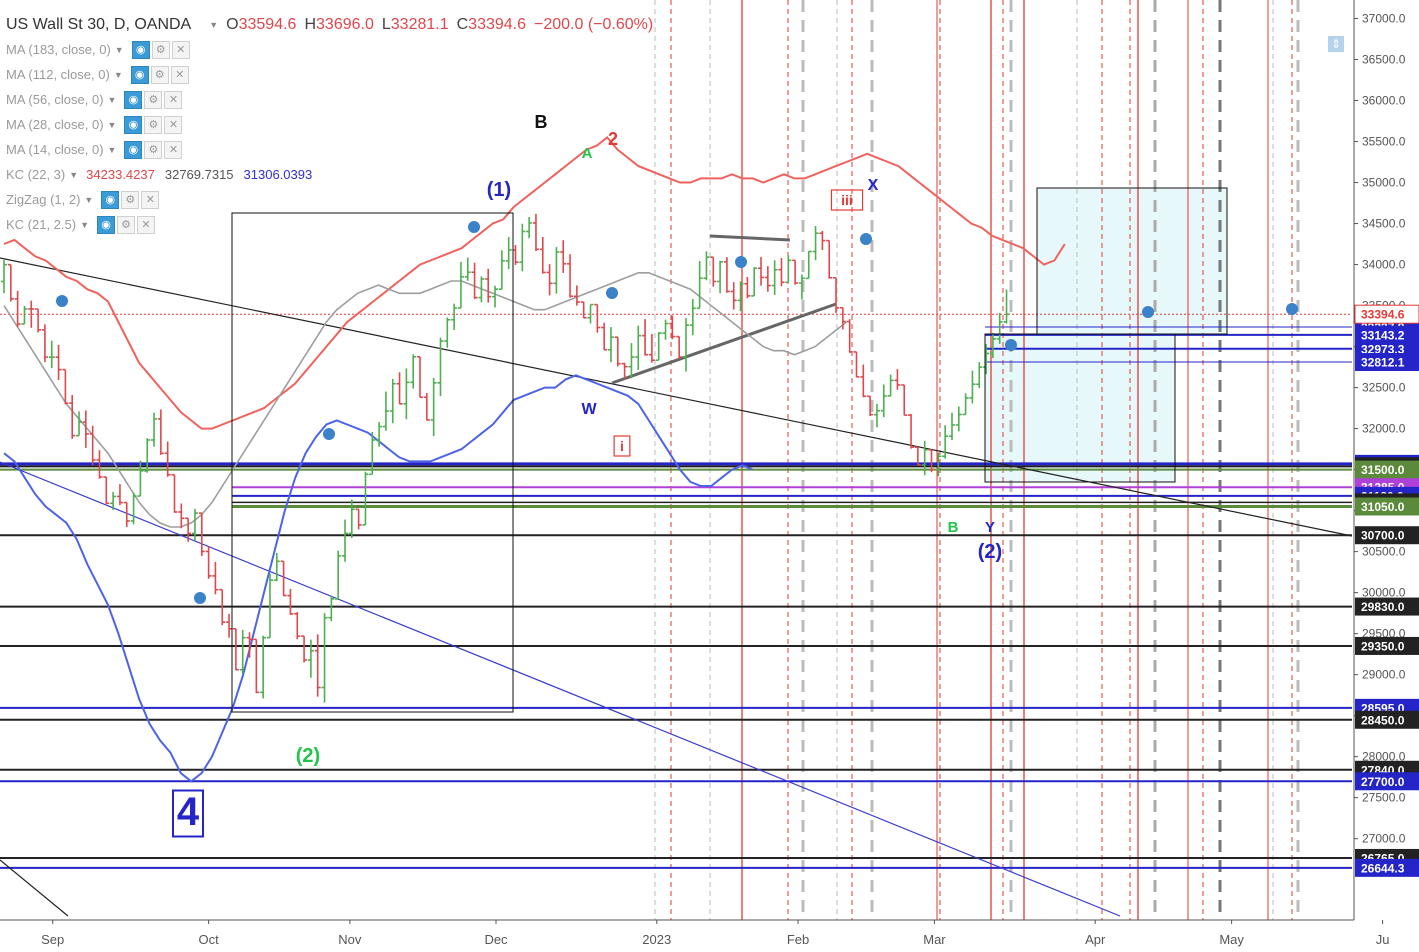 The width and height of the screenshot is (1419, 952). Describe the element at coordinates (310, 24) in the screenshot. I see `high-label: H` at that location.